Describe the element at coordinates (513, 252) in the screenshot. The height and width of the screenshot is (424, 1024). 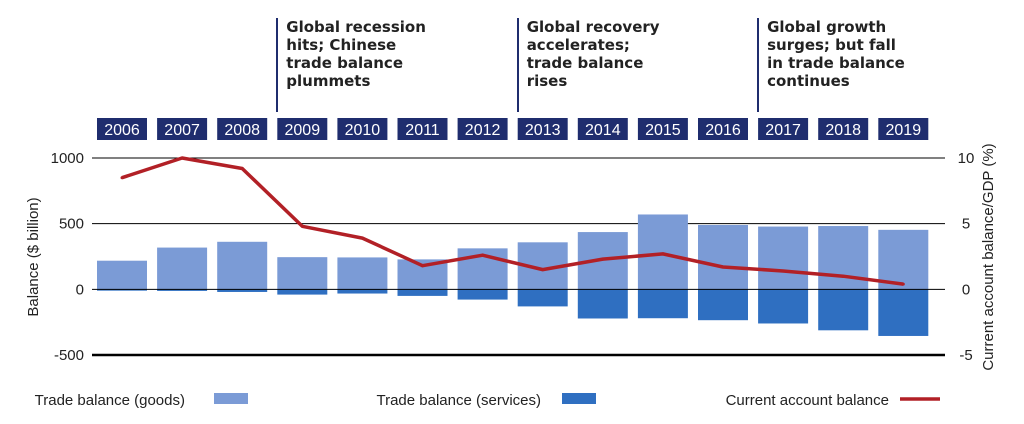
I see `goods-bars` at that location.